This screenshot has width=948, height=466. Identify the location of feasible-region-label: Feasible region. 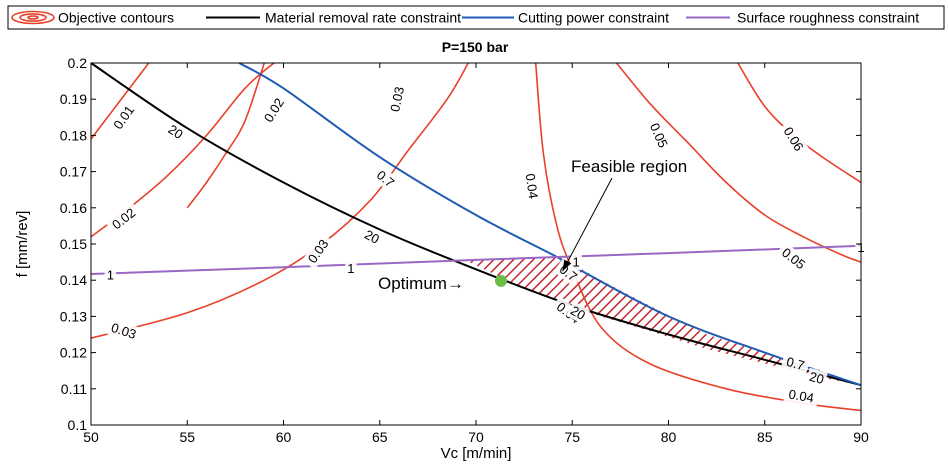
(629, 166).